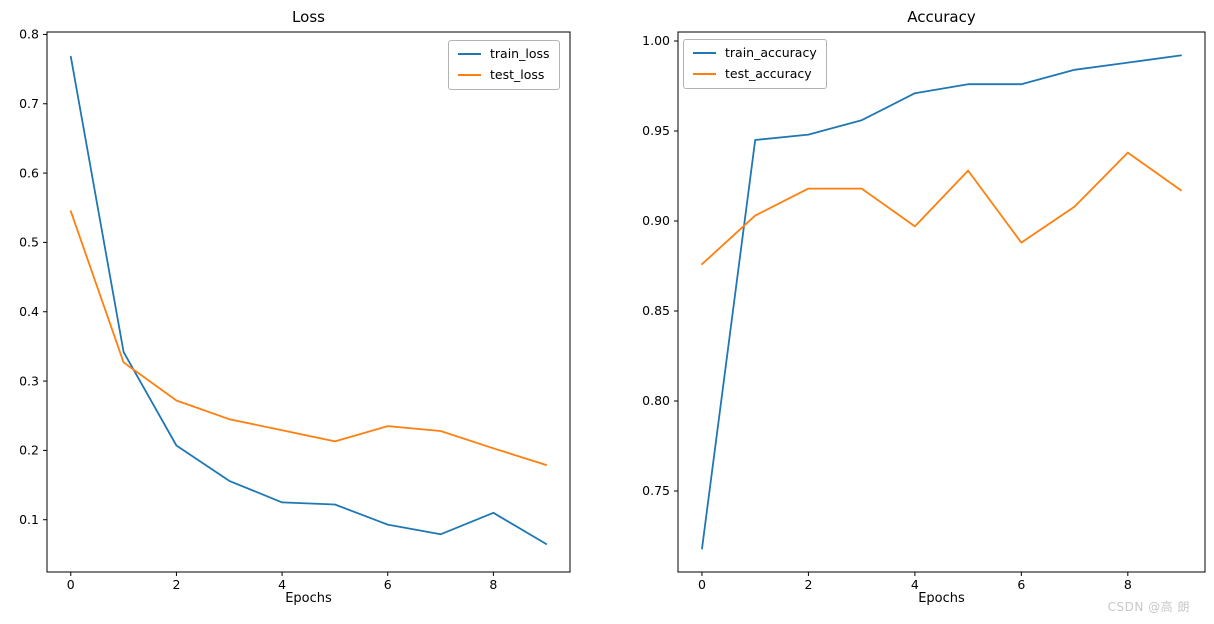 The height and width of the screenshot is (624, 1214). Describe the element at coordinates (704, 53) in the screenshot. I see `train-accuracy-line-swatch` at that location.